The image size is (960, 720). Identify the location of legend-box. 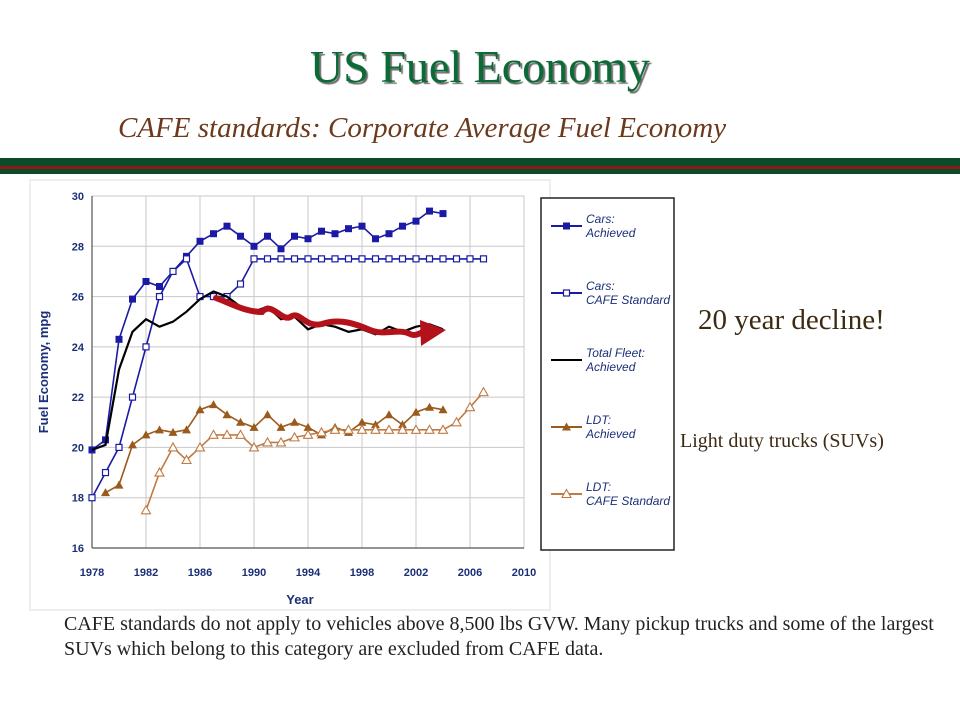
(607, 374).